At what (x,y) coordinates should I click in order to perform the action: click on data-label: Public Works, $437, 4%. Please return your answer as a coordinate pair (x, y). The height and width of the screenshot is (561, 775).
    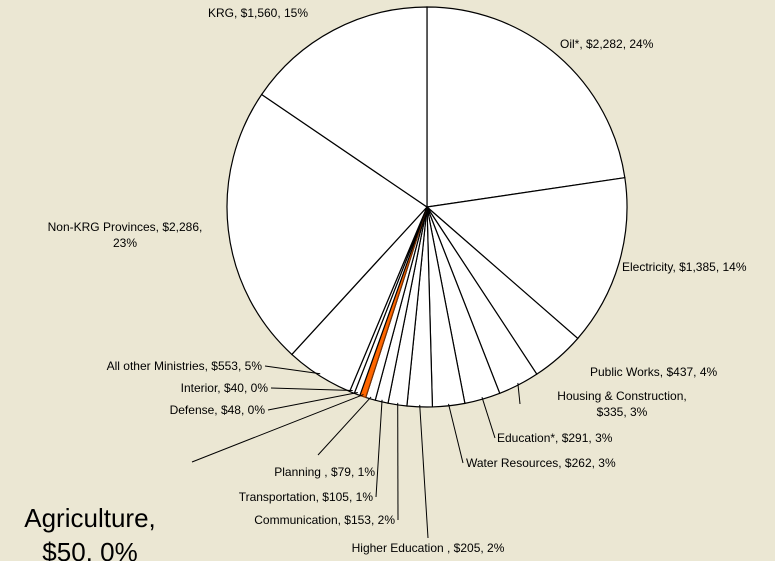
    Looking at the image, I should click on (654, 372).